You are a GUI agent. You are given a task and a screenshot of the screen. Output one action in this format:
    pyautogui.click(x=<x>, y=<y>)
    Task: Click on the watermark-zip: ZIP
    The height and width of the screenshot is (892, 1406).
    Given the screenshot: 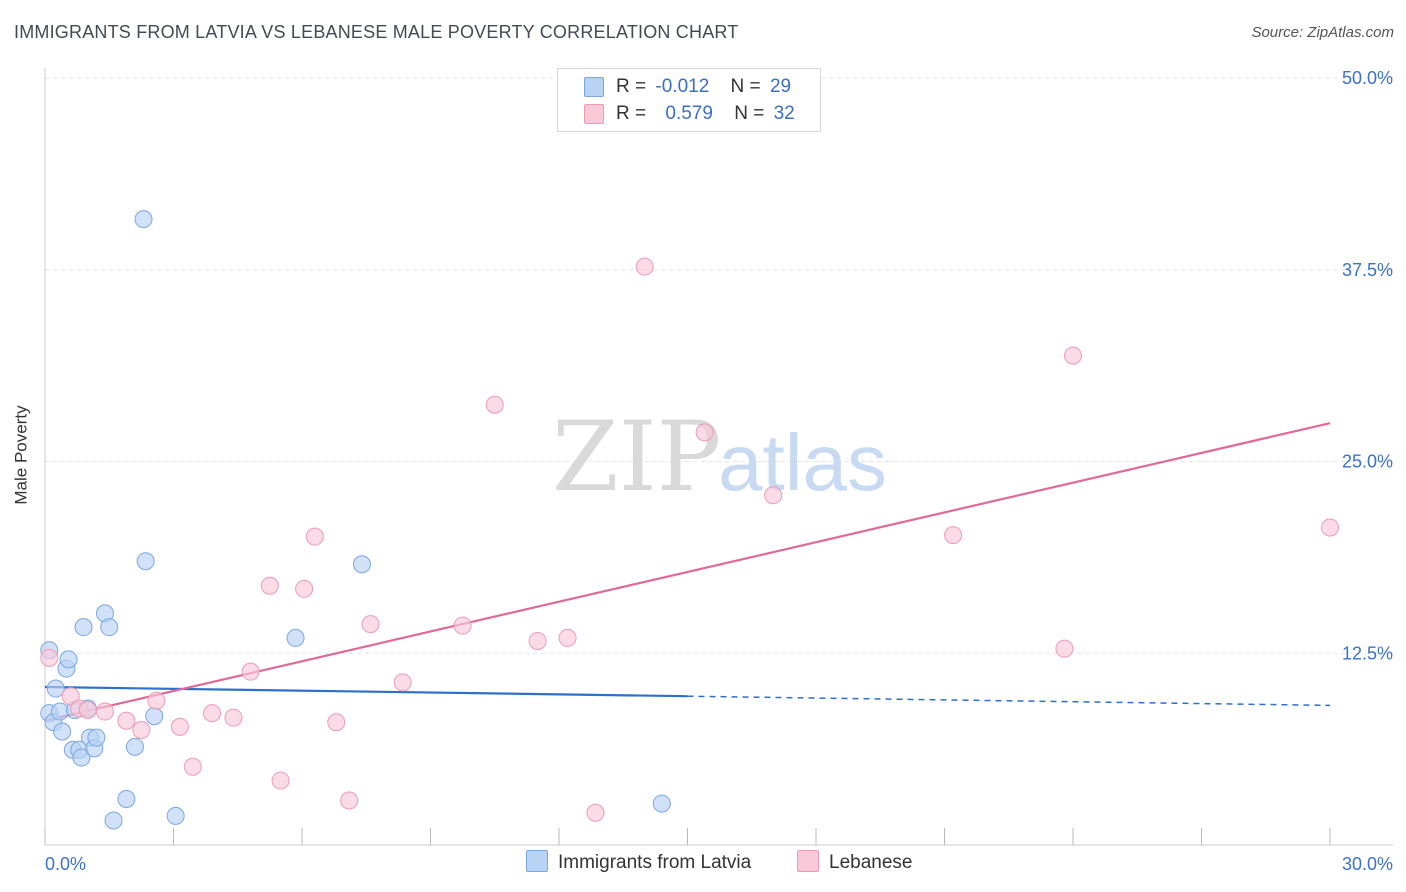 What is the action you would take?
    pyautogui.click(x=636, y=457)
    